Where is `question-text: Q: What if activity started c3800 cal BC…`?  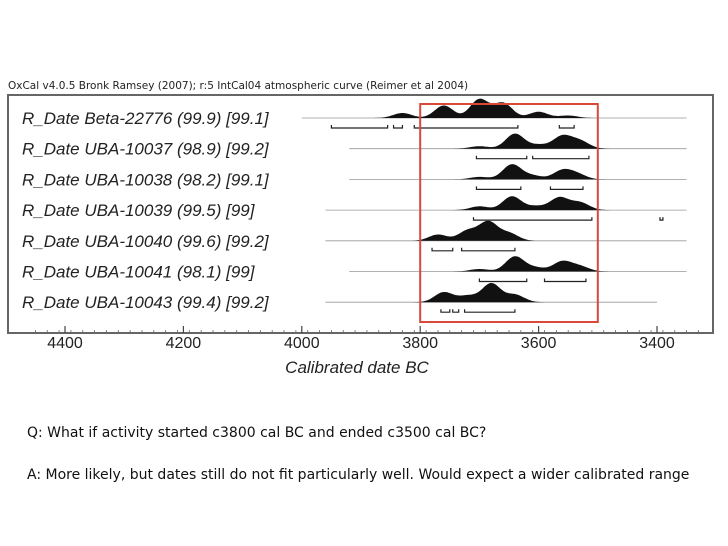
question-text: Q: What if activity started c3800 cal BC… is located at coordinates (257, 433).